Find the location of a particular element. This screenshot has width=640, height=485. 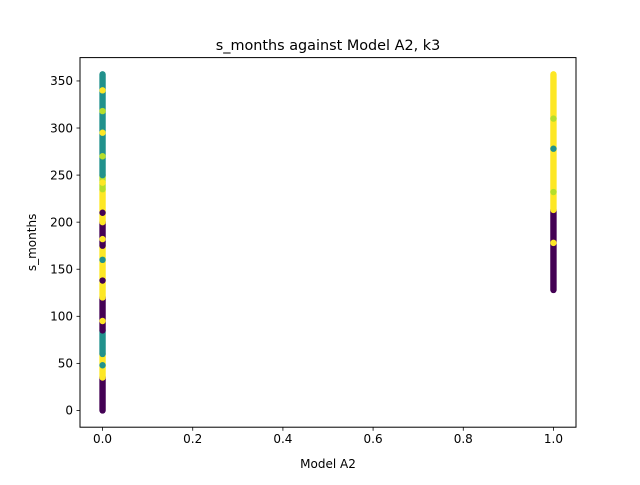

y-tick-label: 0 is located at coordinates (69, 411).